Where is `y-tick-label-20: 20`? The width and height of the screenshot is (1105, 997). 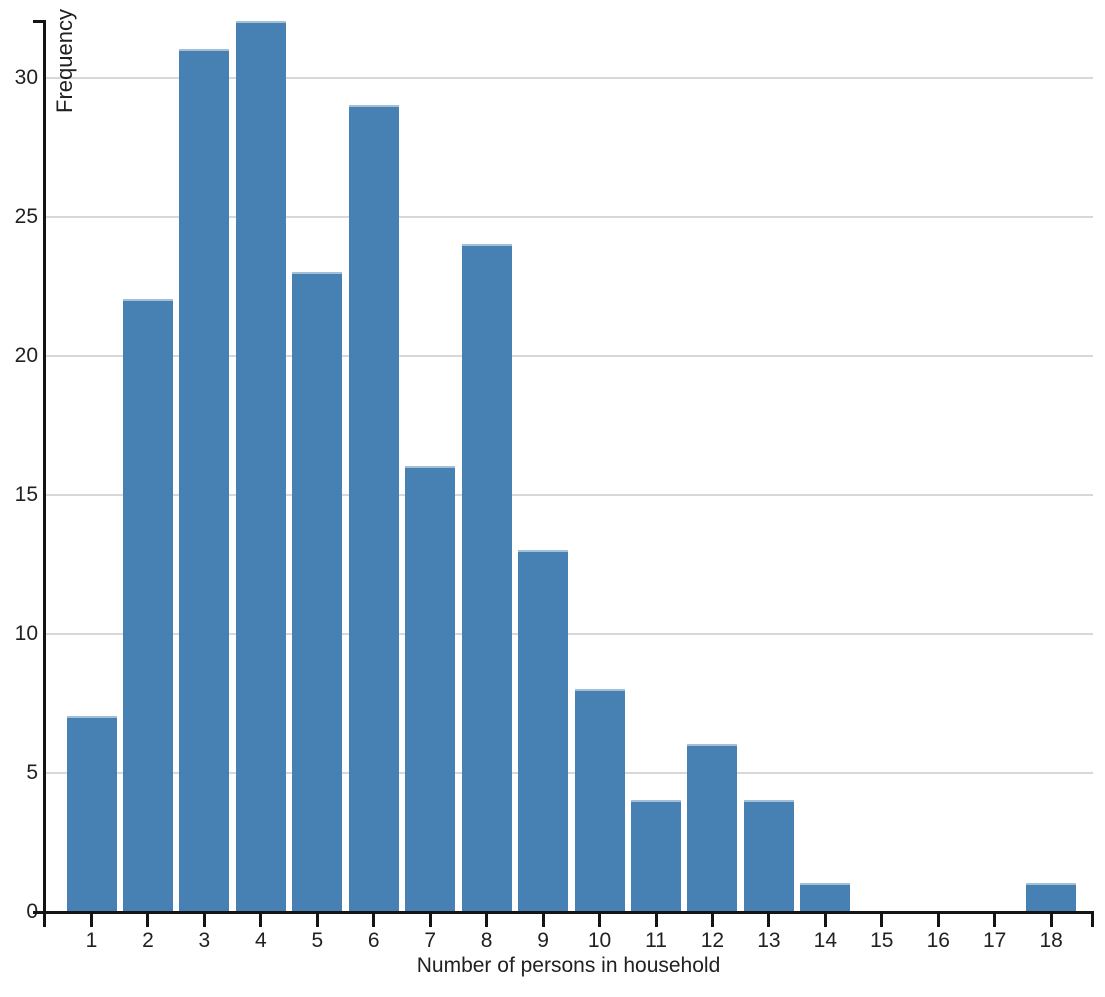 y-tick-label-20: 20 is located at coordinates (26, 355).